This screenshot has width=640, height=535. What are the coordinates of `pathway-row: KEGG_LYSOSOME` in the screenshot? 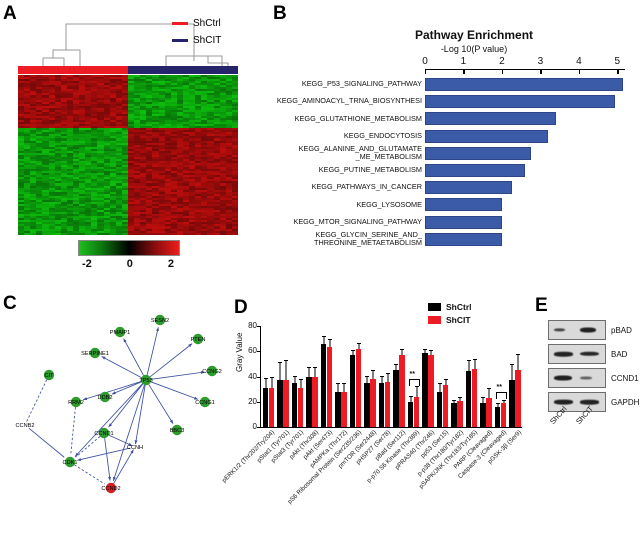 It's located at (454, 205).